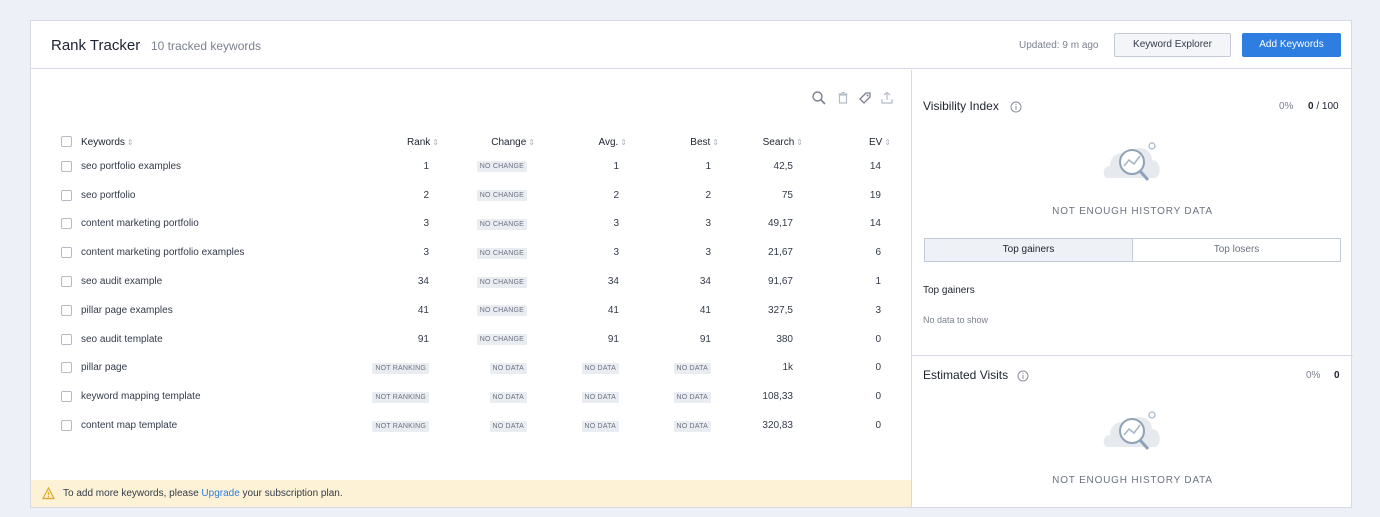 The height and width of the screenshot is (517, 1380). I want to click on search-volume-cell-text: 108,33, so click(777, 397).